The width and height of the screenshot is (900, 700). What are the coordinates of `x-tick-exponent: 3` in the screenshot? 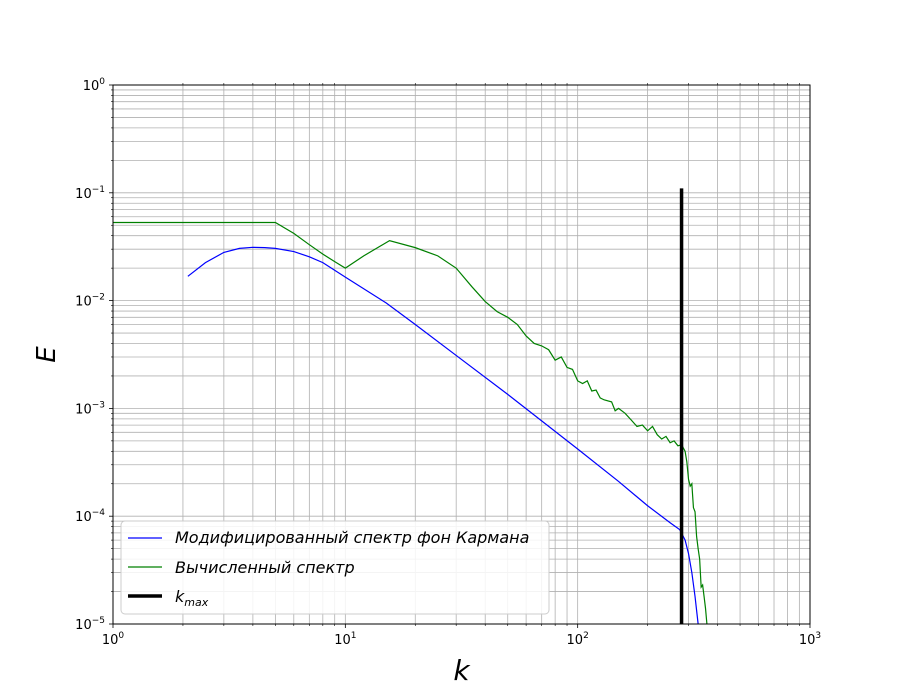 It's located at (818, 636).